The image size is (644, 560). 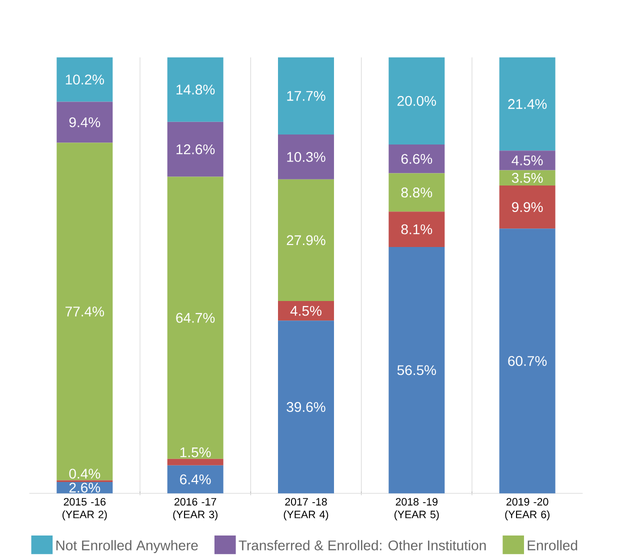 I want to click on data-label: 17.7%, so click(x=306, y=96).